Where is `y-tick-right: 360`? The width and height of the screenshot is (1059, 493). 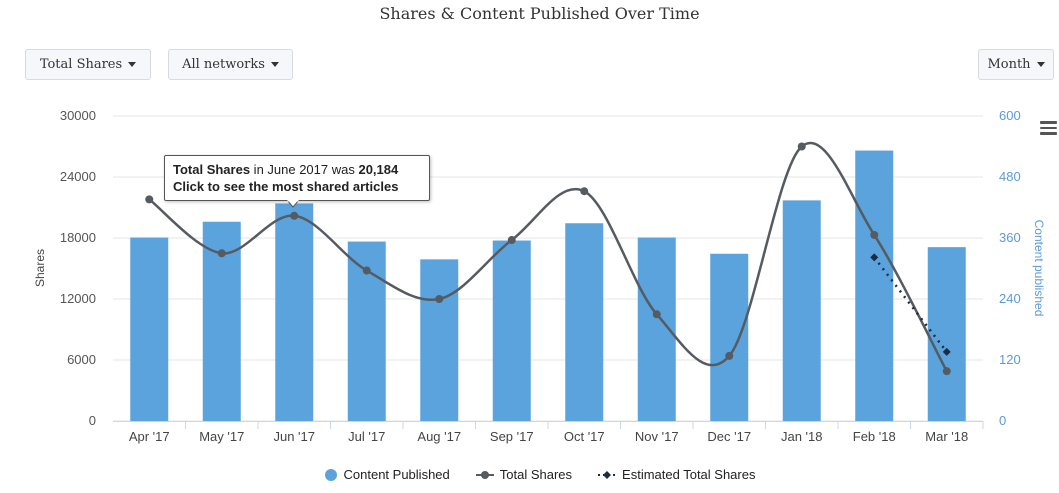 y-tick-right: 360 is located at coordinates (1010, 237).